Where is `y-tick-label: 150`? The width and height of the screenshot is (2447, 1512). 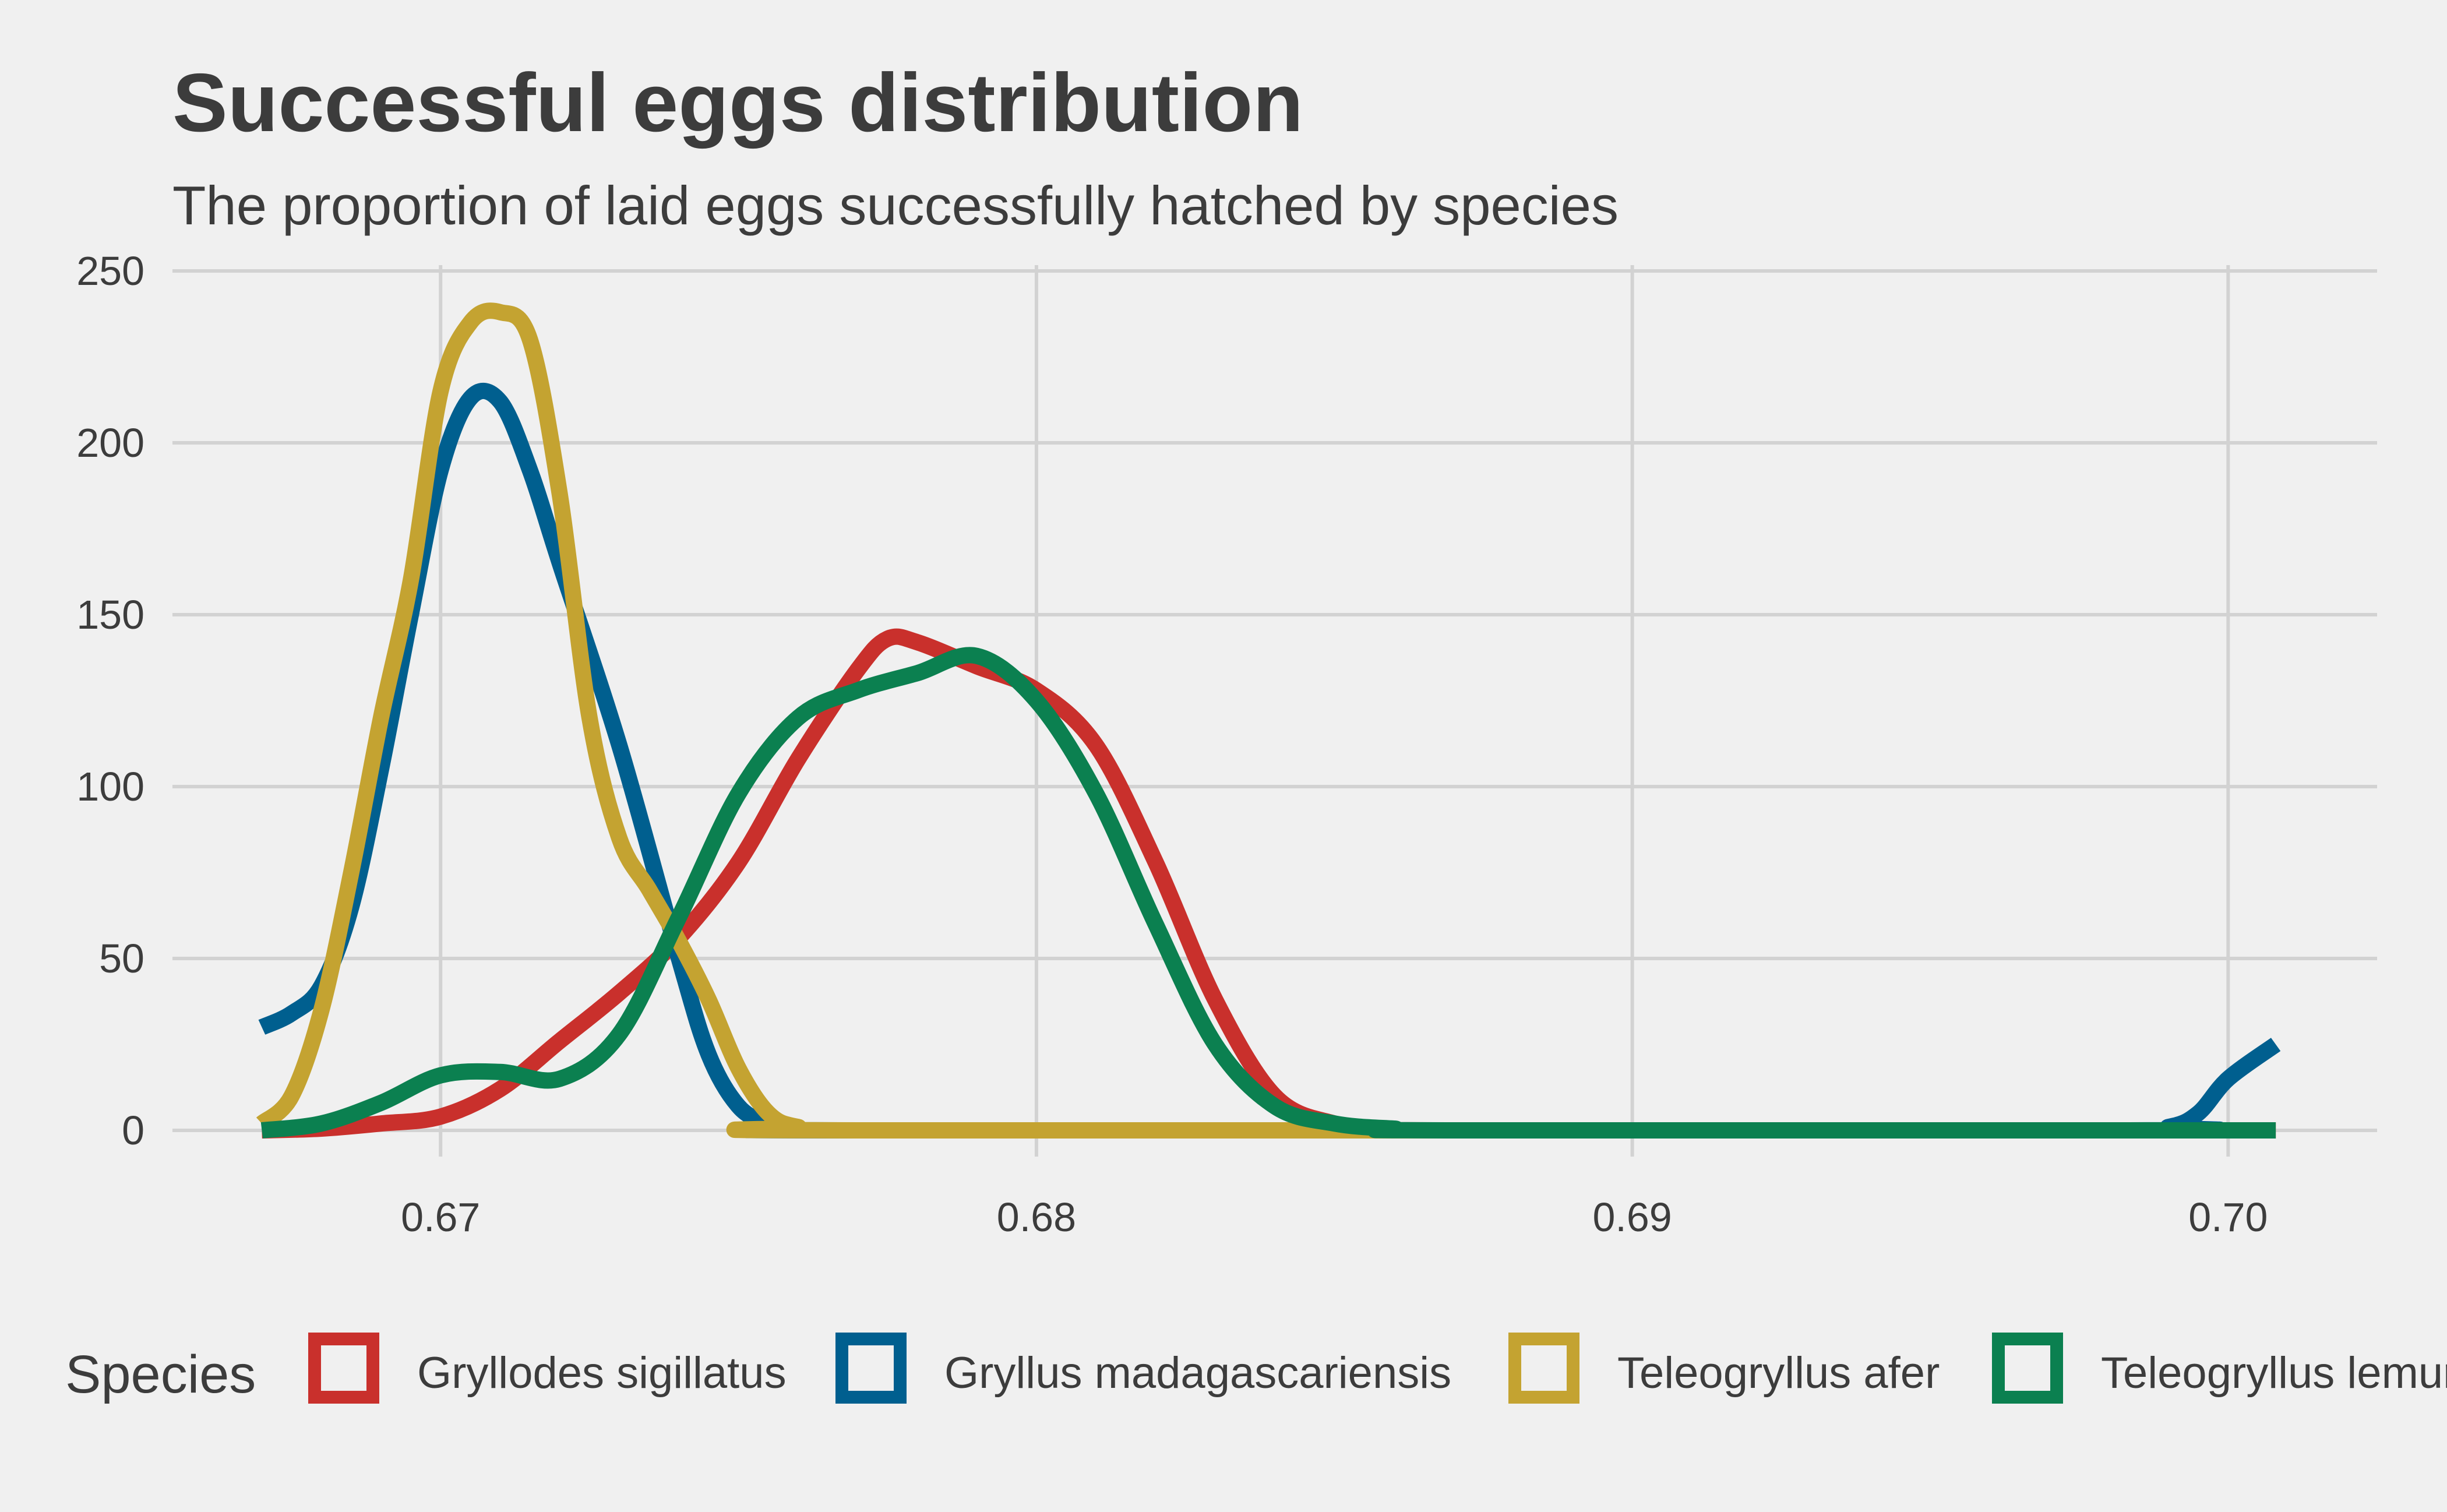
y-tick-label: 150 is located at coordinates (110, 614).